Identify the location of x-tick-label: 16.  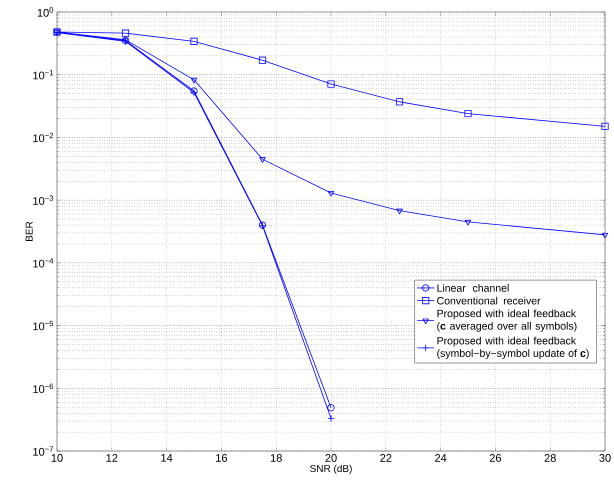
(222, 458).